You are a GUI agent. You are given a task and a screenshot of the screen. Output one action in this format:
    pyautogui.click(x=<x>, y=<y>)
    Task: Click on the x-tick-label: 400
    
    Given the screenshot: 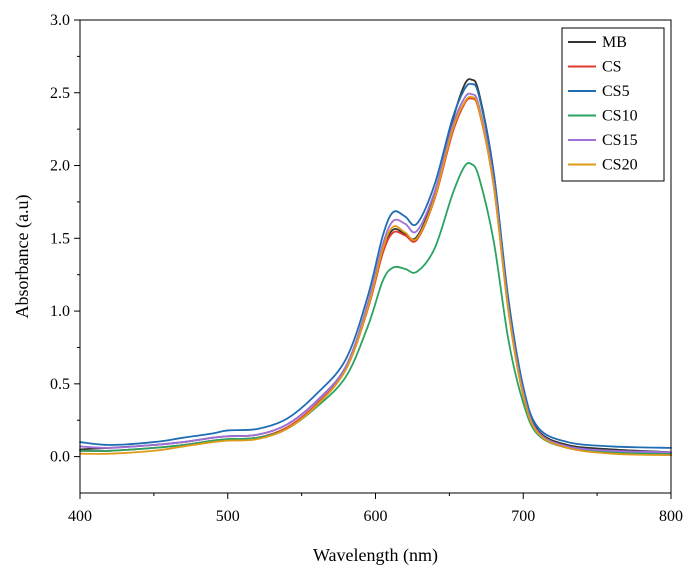 What is the action you would take?
    pyautogui.click(x=80, y=516)
    